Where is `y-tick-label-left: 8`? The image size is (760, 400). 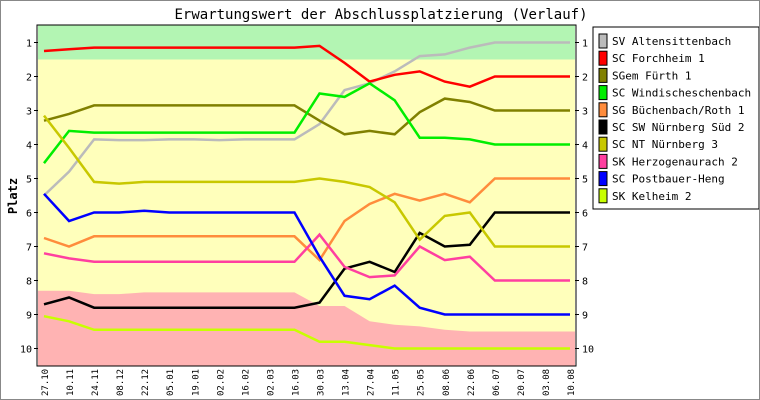 y-tick-label-left: 8 is located at coordinates (29, 282).